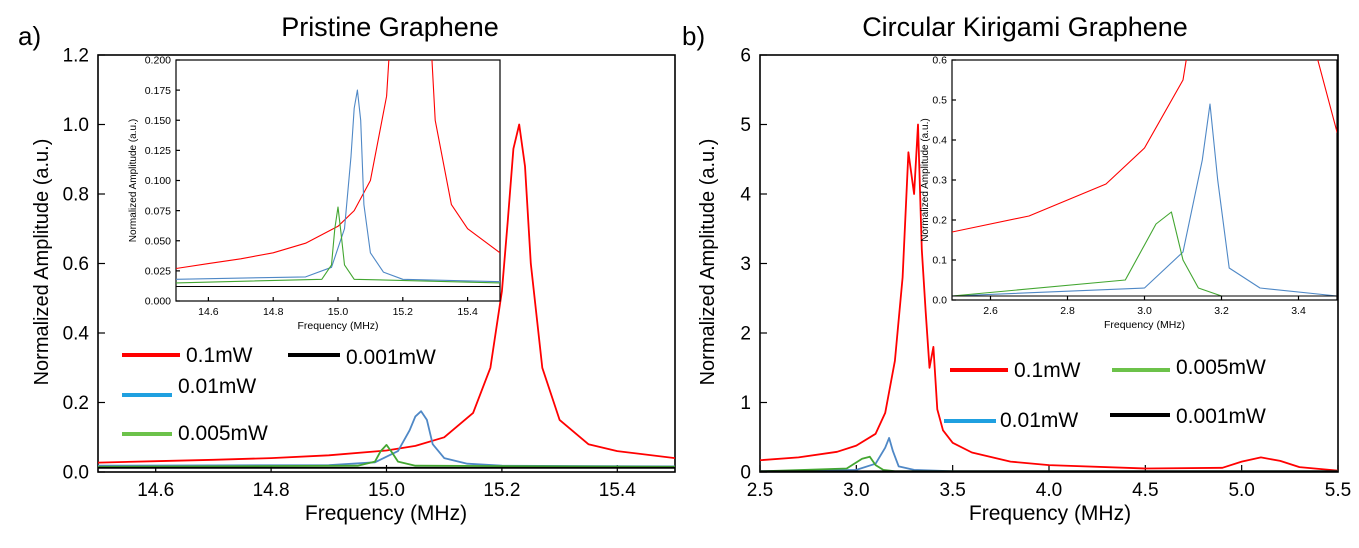  Describe the element at coordinates (1049, 490) in the screenshot. I see `panel-b-main-x-tick-label: 4.0` at that location.